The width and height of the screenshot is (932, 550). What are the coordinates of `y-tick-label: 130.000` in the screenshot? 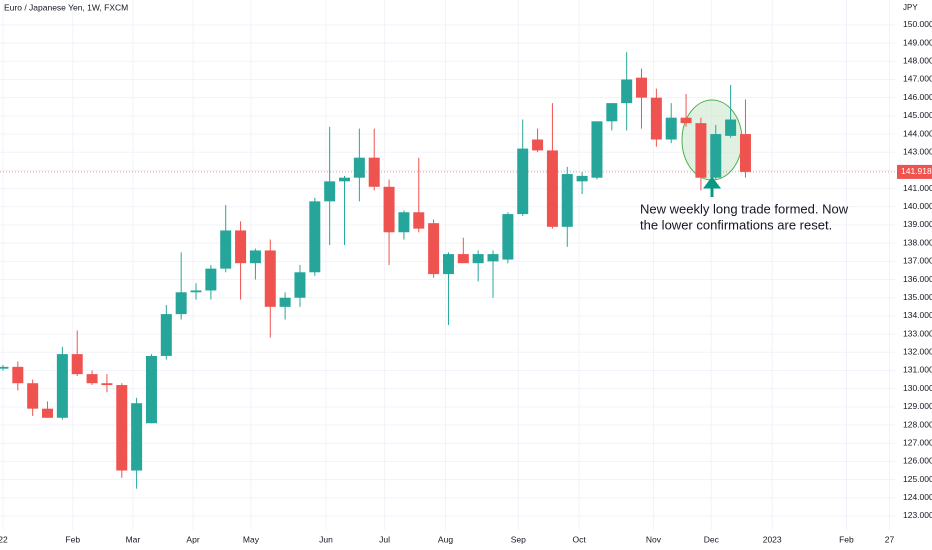 It's located at (917, 388).